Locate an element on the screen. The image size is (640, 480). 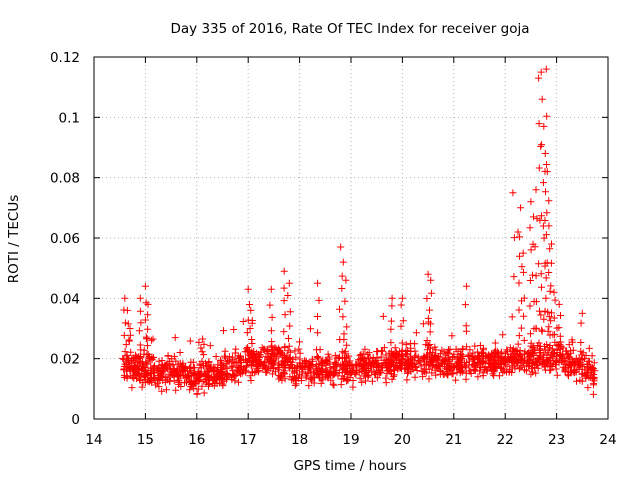
y-axis-label: ROTI / TECUs is located at coordinates (14, 239).